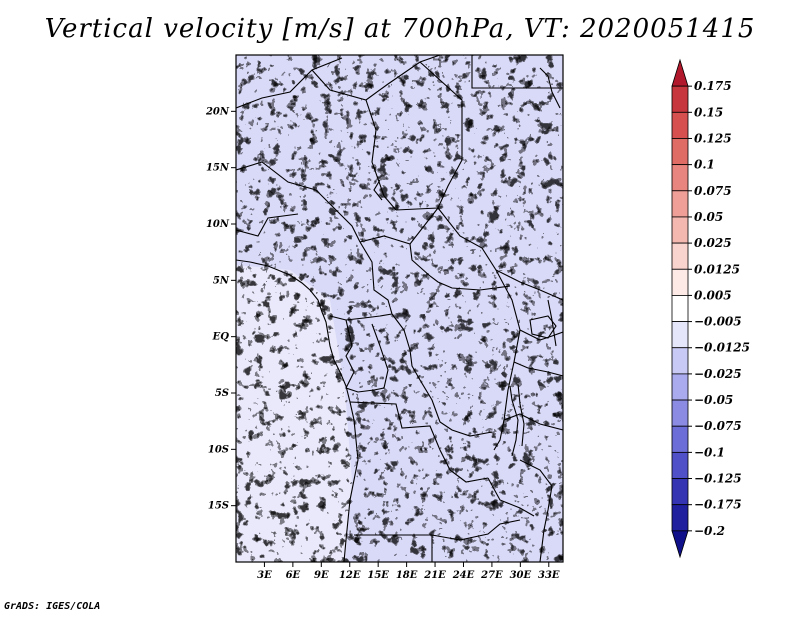  I want to click on colorbar-label: −0.125, so click(718, 479).